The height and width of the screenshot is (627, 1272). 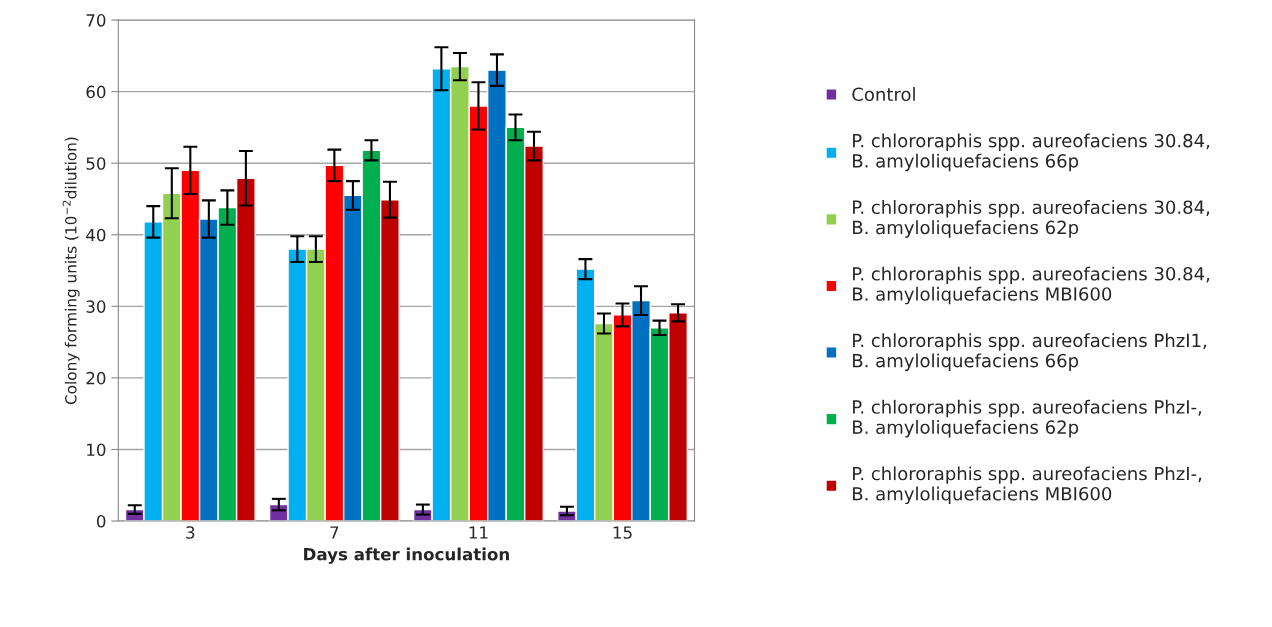 What do you see at coordinates (190, 532) in the screenshot?
I see `x-tick-label: 3` at bounding box center [190, 532].